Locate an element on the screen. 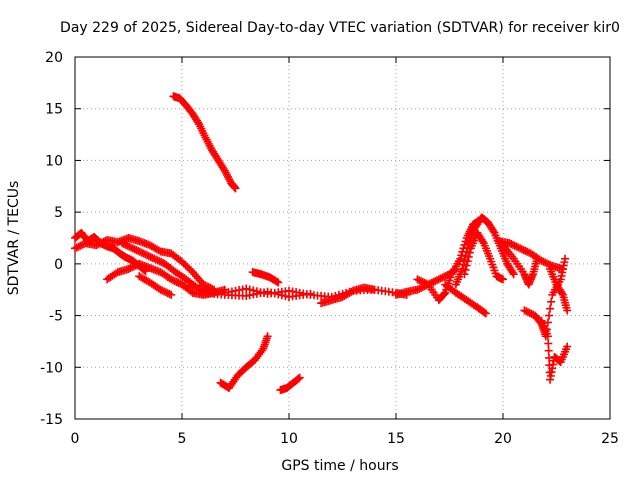 This screenshot has width=640, height=480. y-tick-label: 20 is located at coordinates (54, 58).